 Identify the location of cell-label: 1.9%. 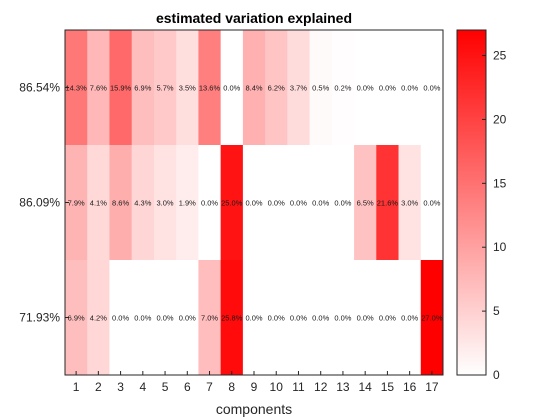
(187, 203).